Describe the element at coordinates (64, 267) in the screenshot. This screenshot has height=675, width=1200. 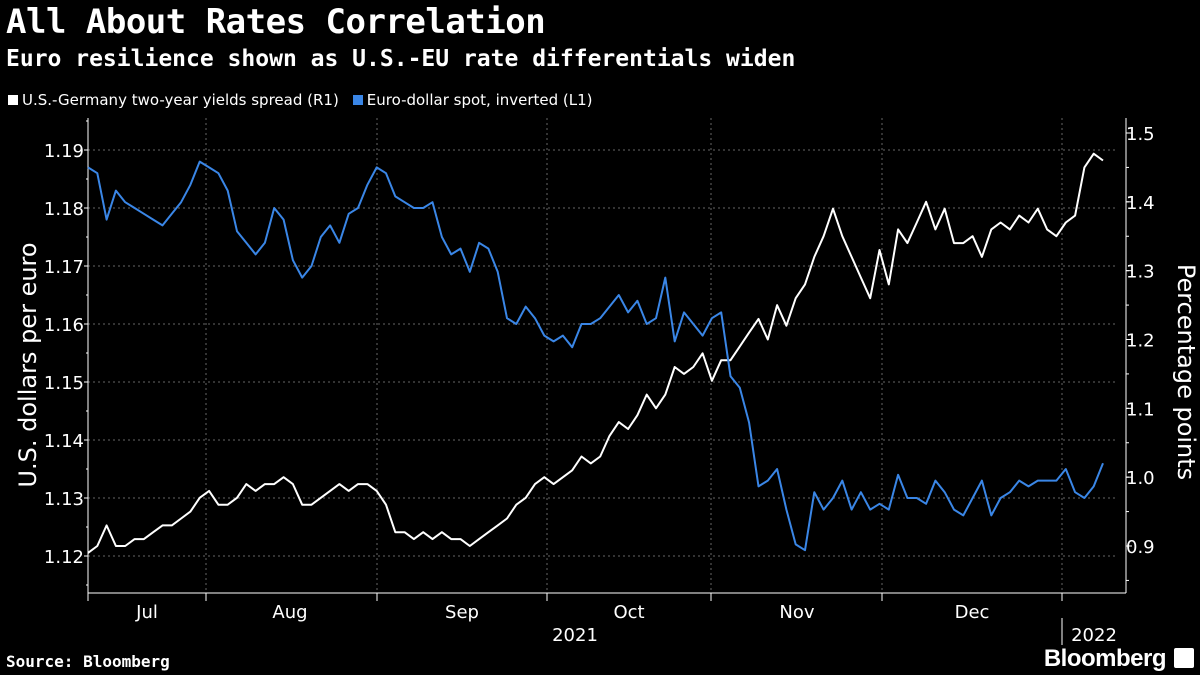
I see `left-tick-label: 1.17` at that location.